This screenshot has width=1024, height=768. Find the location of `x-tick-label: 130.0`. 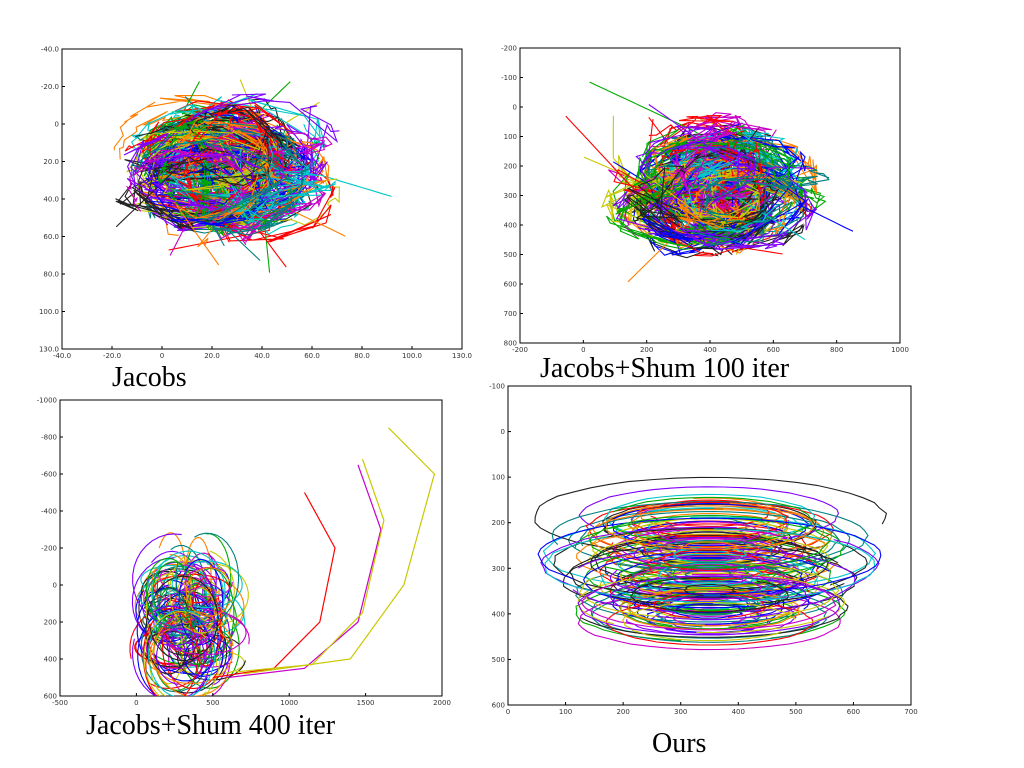

x-tick-label: 130.0 is located at coordinates (462, 356).